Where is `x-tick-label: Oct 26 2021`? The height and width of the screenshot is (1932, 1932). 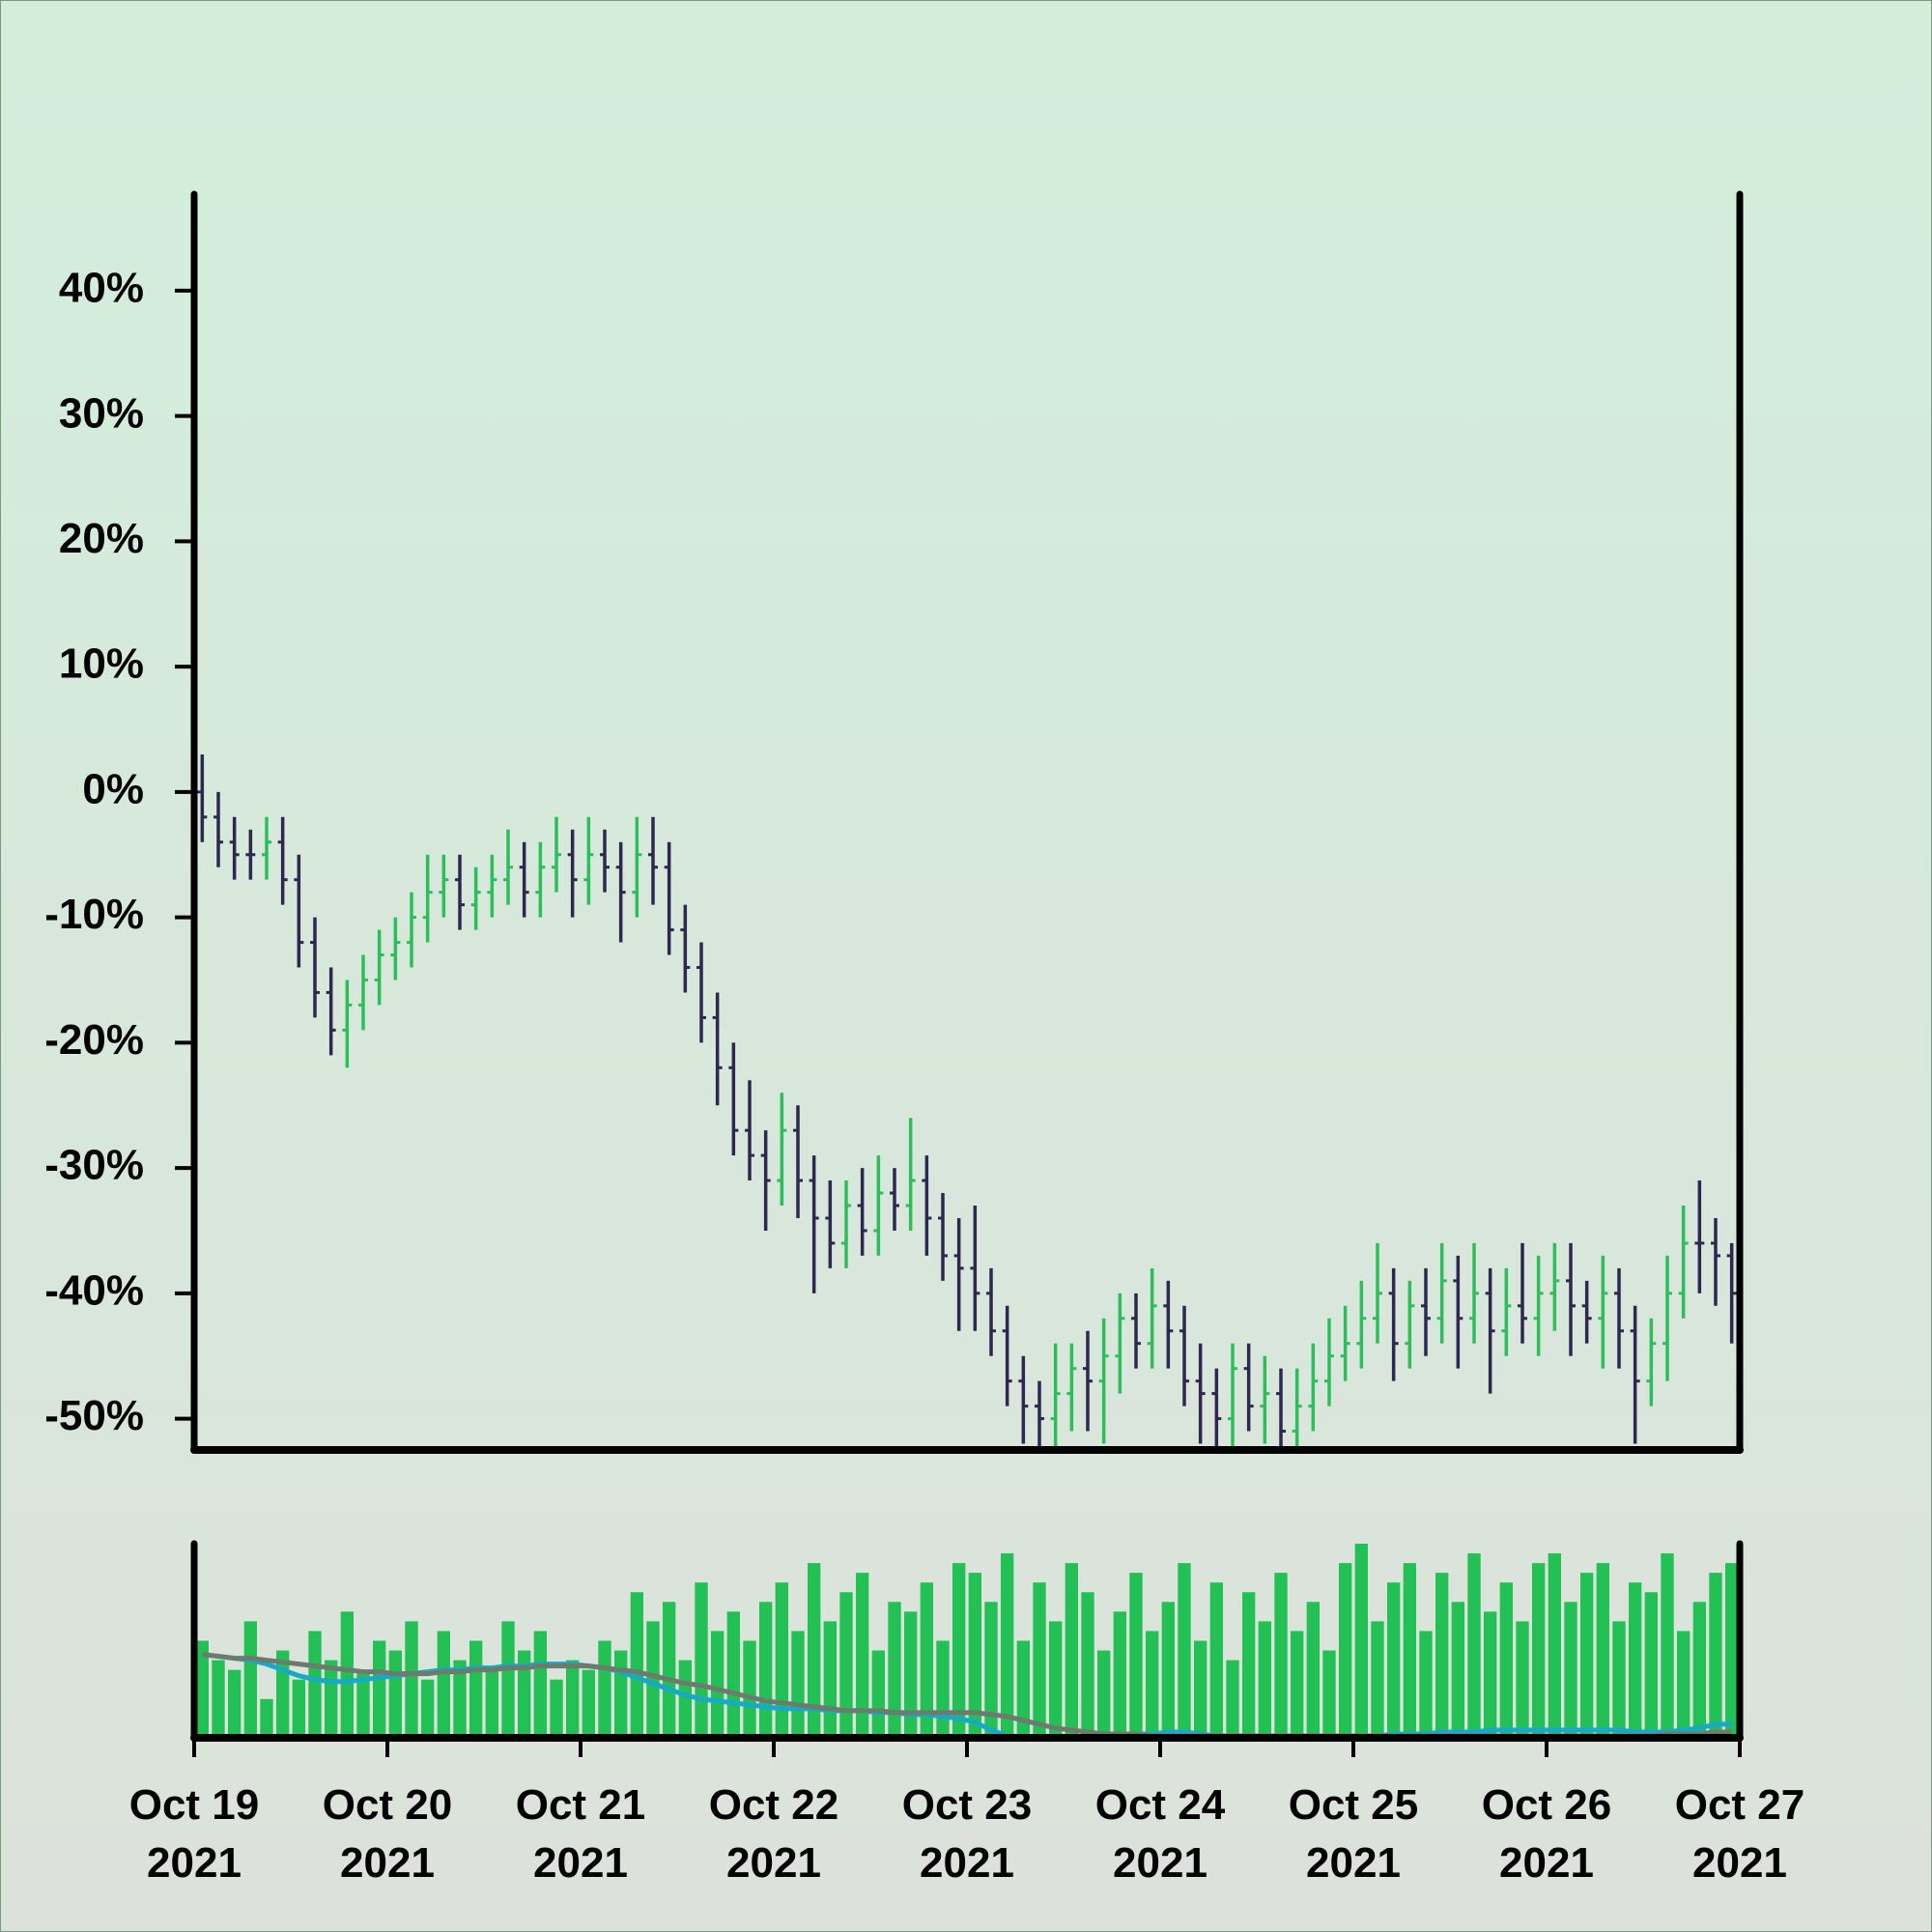 x-tick-label: Oct 26 2021 is located at coordinates (1546, 1834).